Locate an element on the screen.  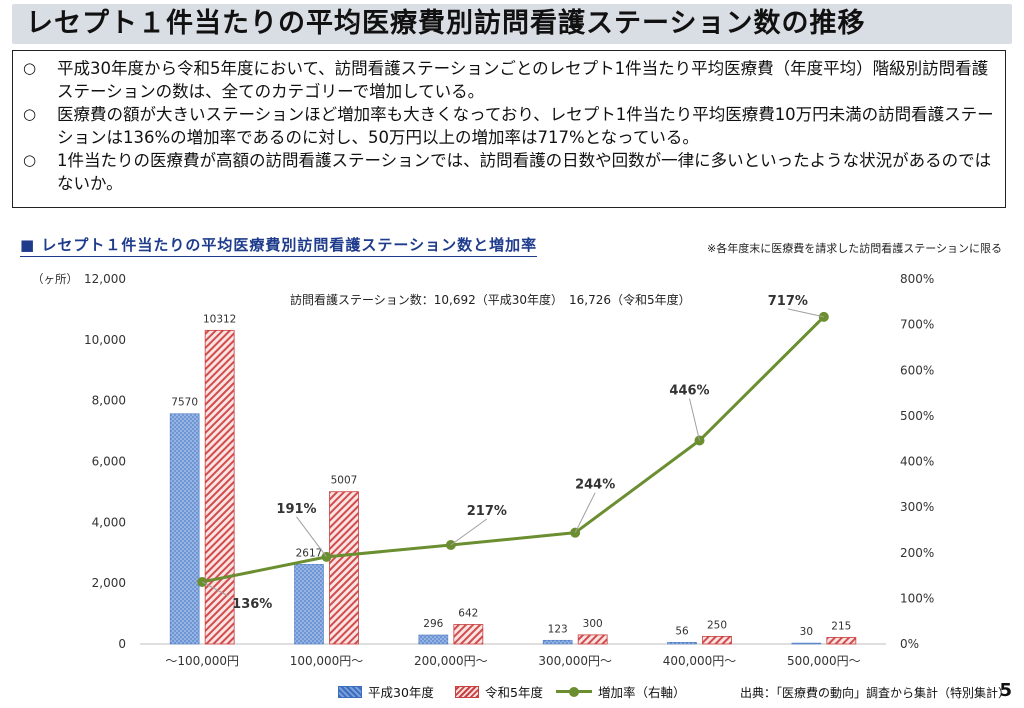
legend: 平成30年度 令和5年度 増加率（右軸） is located at coordinates (512, 692).